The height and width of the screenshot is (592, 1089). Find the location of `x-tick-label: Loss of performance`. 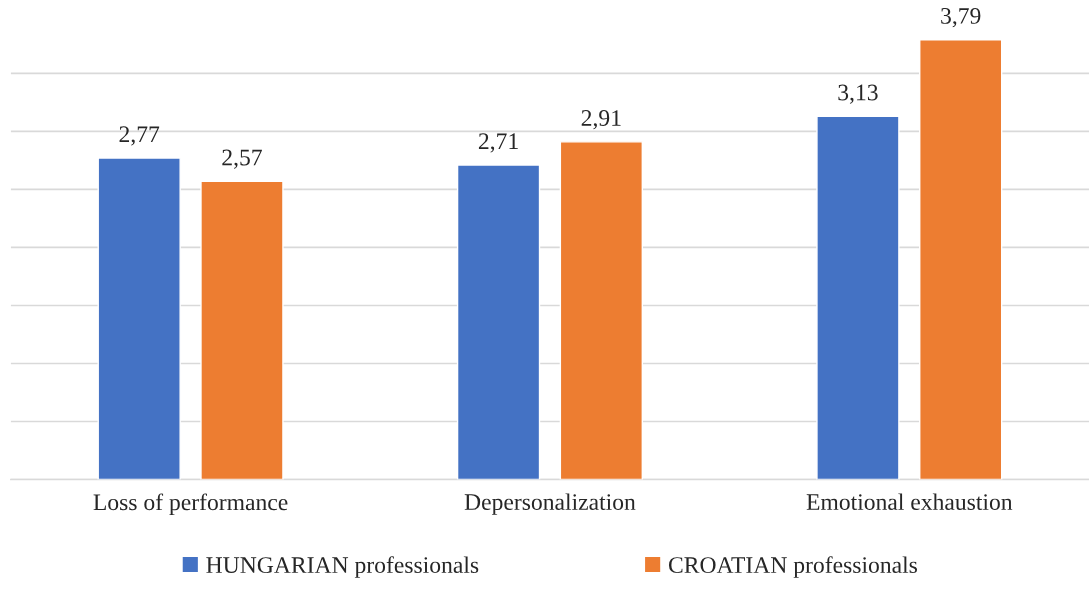

x-tick-label: Loss of performance is located at coordinates (190, 504).